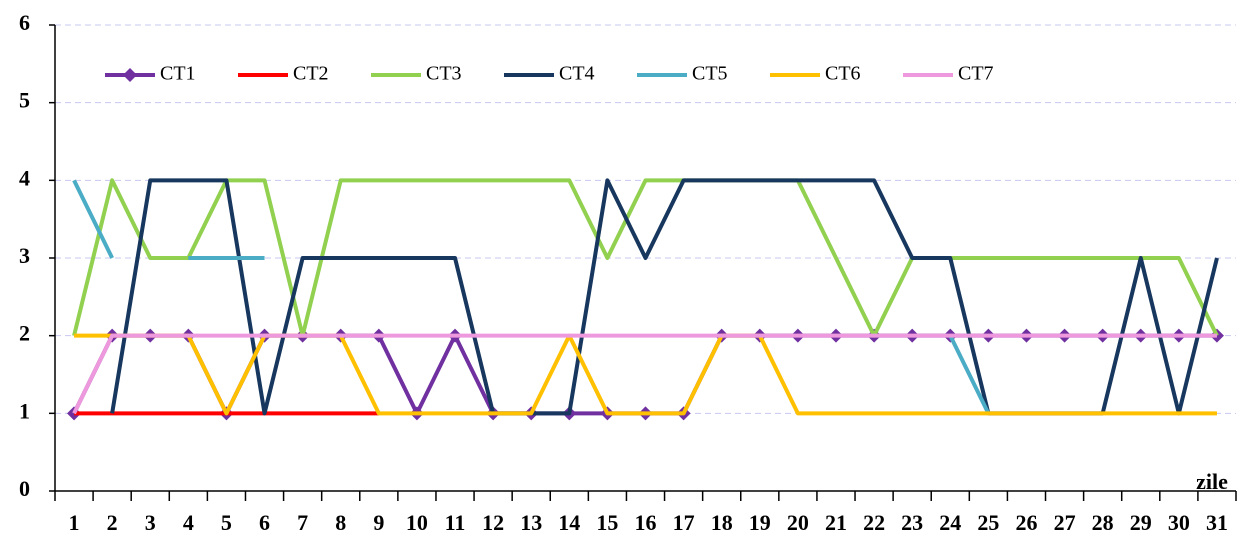  I want to click on legend-label: CT2, so click(311, 74).